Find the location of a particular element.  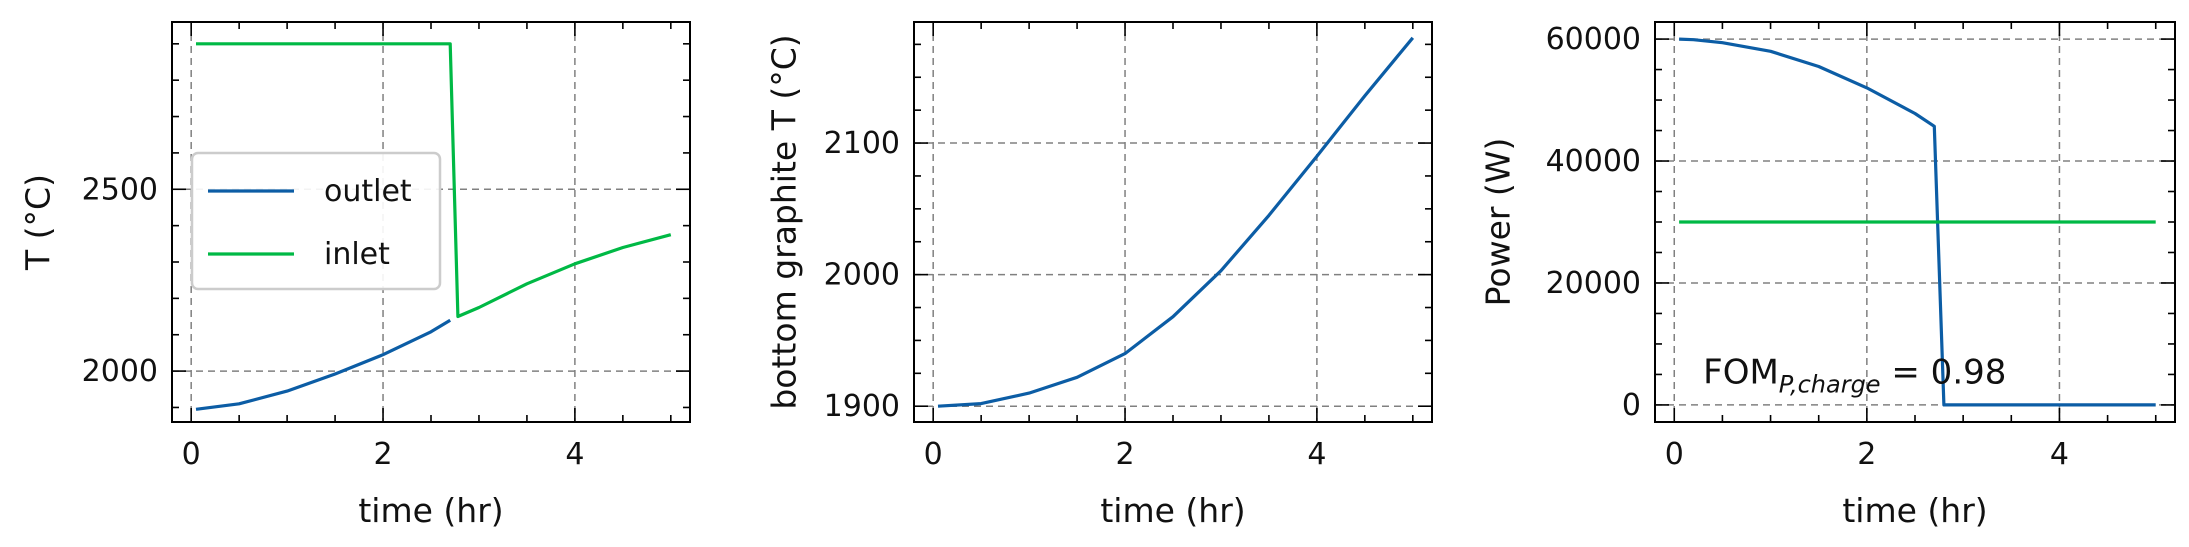

y-tick-label: 2500 is located at coordinates (120, 189).